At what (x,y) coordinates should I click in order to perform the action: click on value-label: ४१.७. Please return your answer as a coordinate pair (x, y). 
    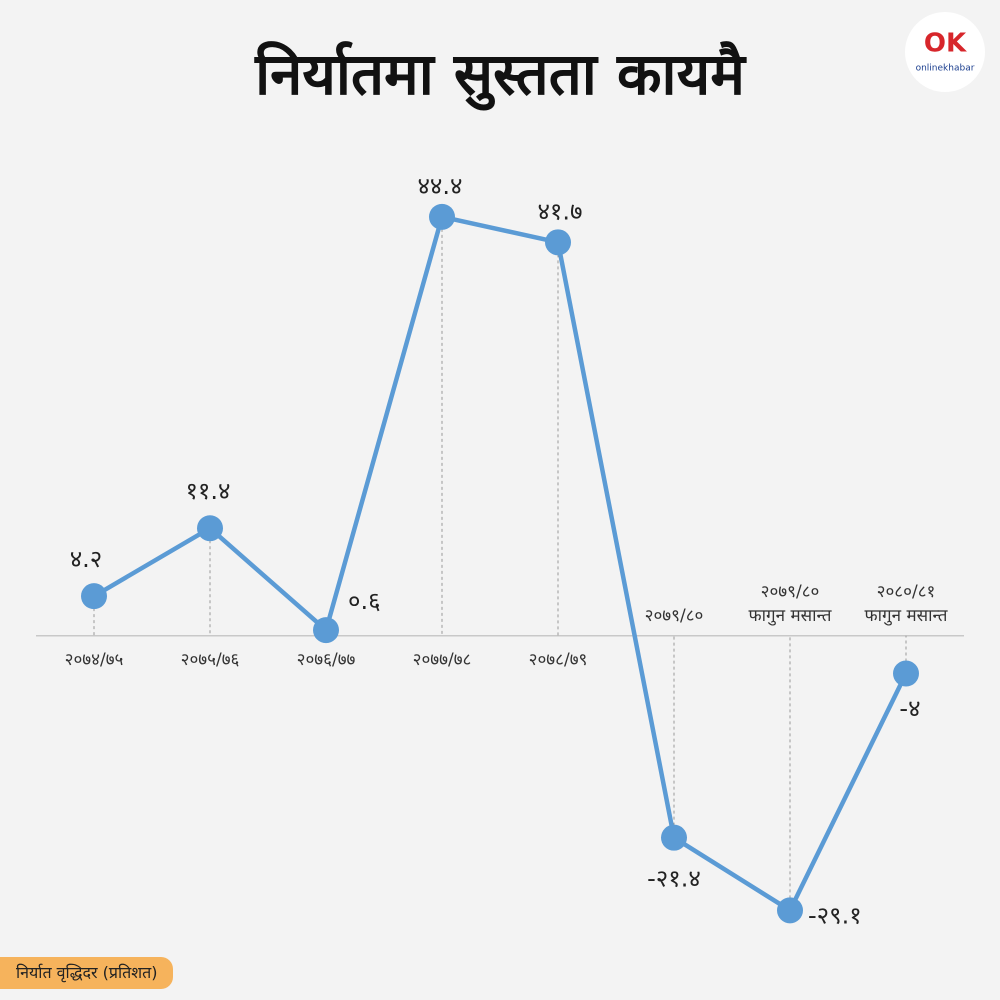
    Looking at the image, I should click on (559, 211).